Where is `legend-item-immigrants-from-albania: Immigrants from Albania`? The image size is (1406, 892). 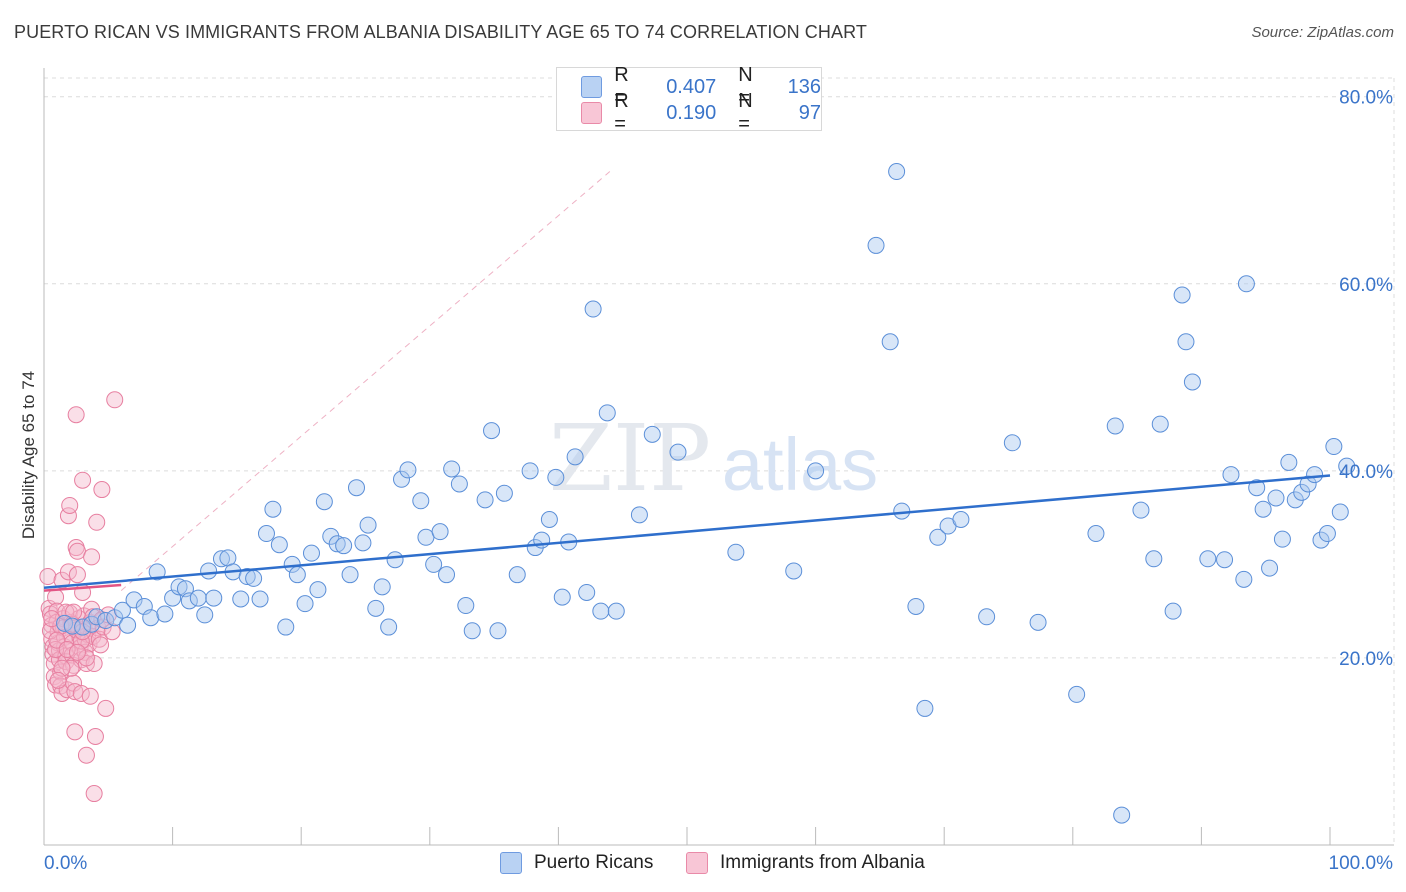
legend-item-immigrants-from-albania: Immigrants from Albania is located at coordinates (805, 863).